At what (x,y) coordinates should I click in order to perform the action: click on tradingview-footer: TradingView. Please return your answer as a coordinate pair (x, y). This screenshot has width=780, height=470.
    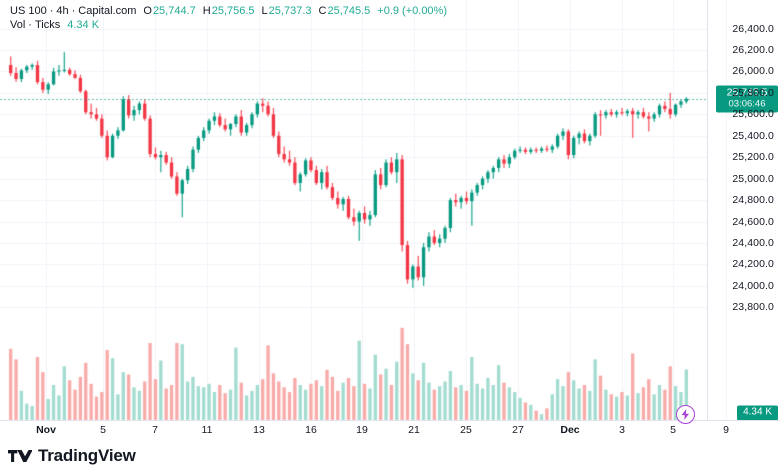
    Looking at the image, I should click on (72, 455).